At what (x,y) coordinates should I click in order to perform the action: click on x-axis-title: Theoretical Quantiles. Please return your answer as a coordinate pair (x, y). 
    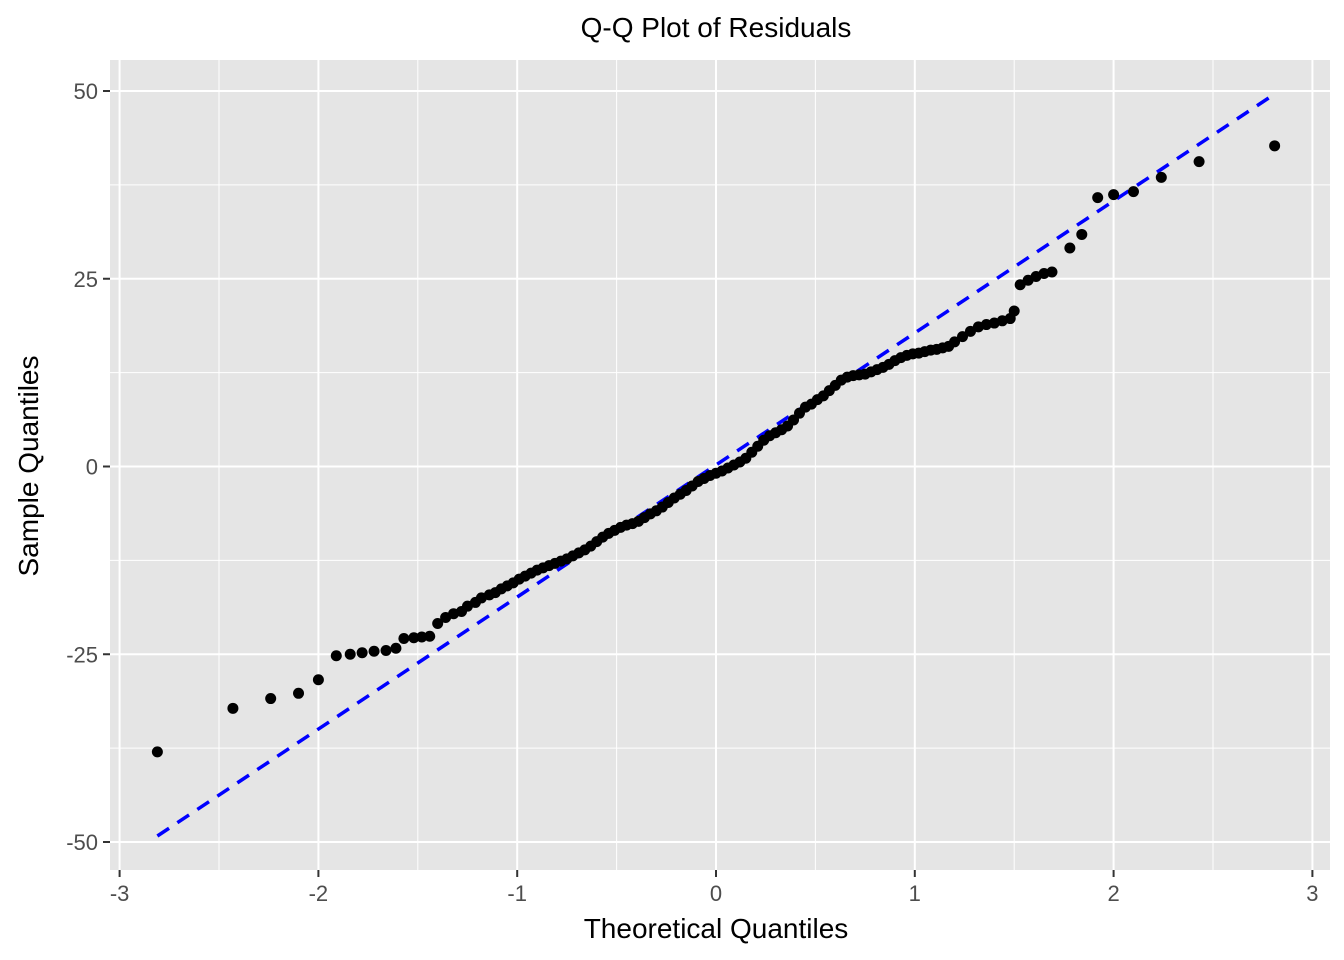
    Looking at the image, I should click on (716, 928).